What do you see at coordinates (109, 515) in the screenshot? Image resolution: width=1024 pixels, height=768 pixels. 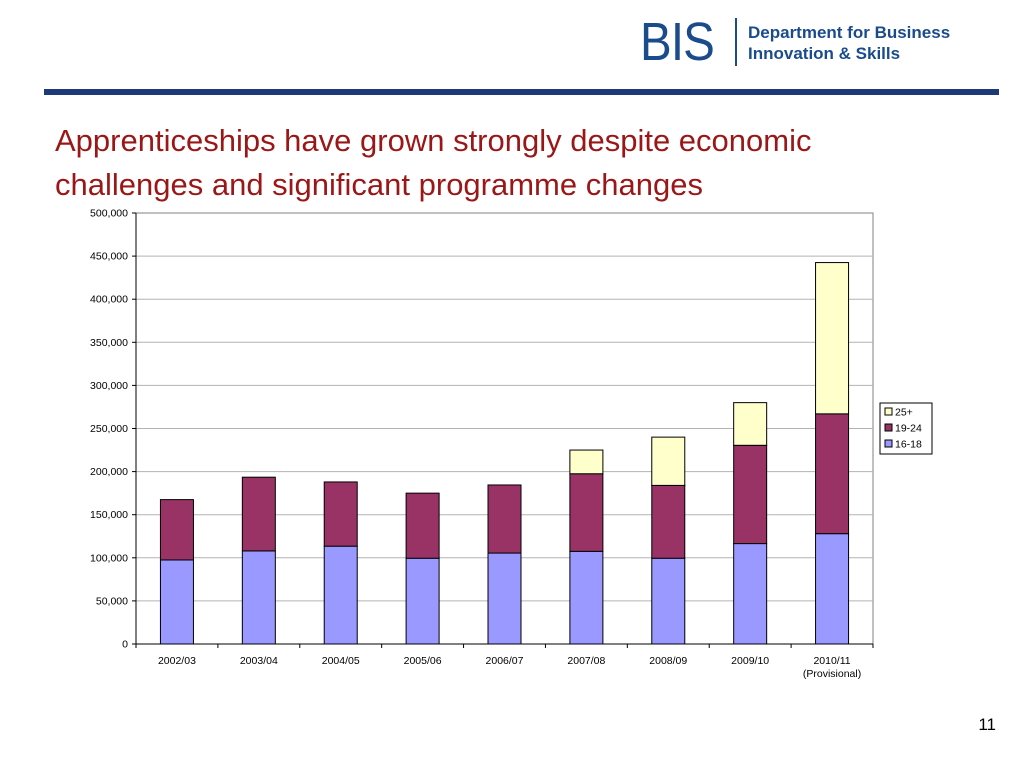 I see `y-tick-label: 150,000` at bounding box center [109, 515].